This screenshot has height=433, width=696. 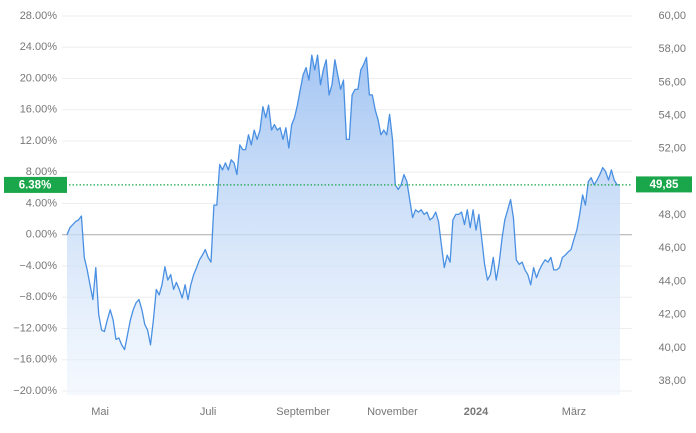 What do you see at coordinates (672, 49) in the screenshot?
I see `y2-tick-label: 58,00` at bounding box center [672, 49].